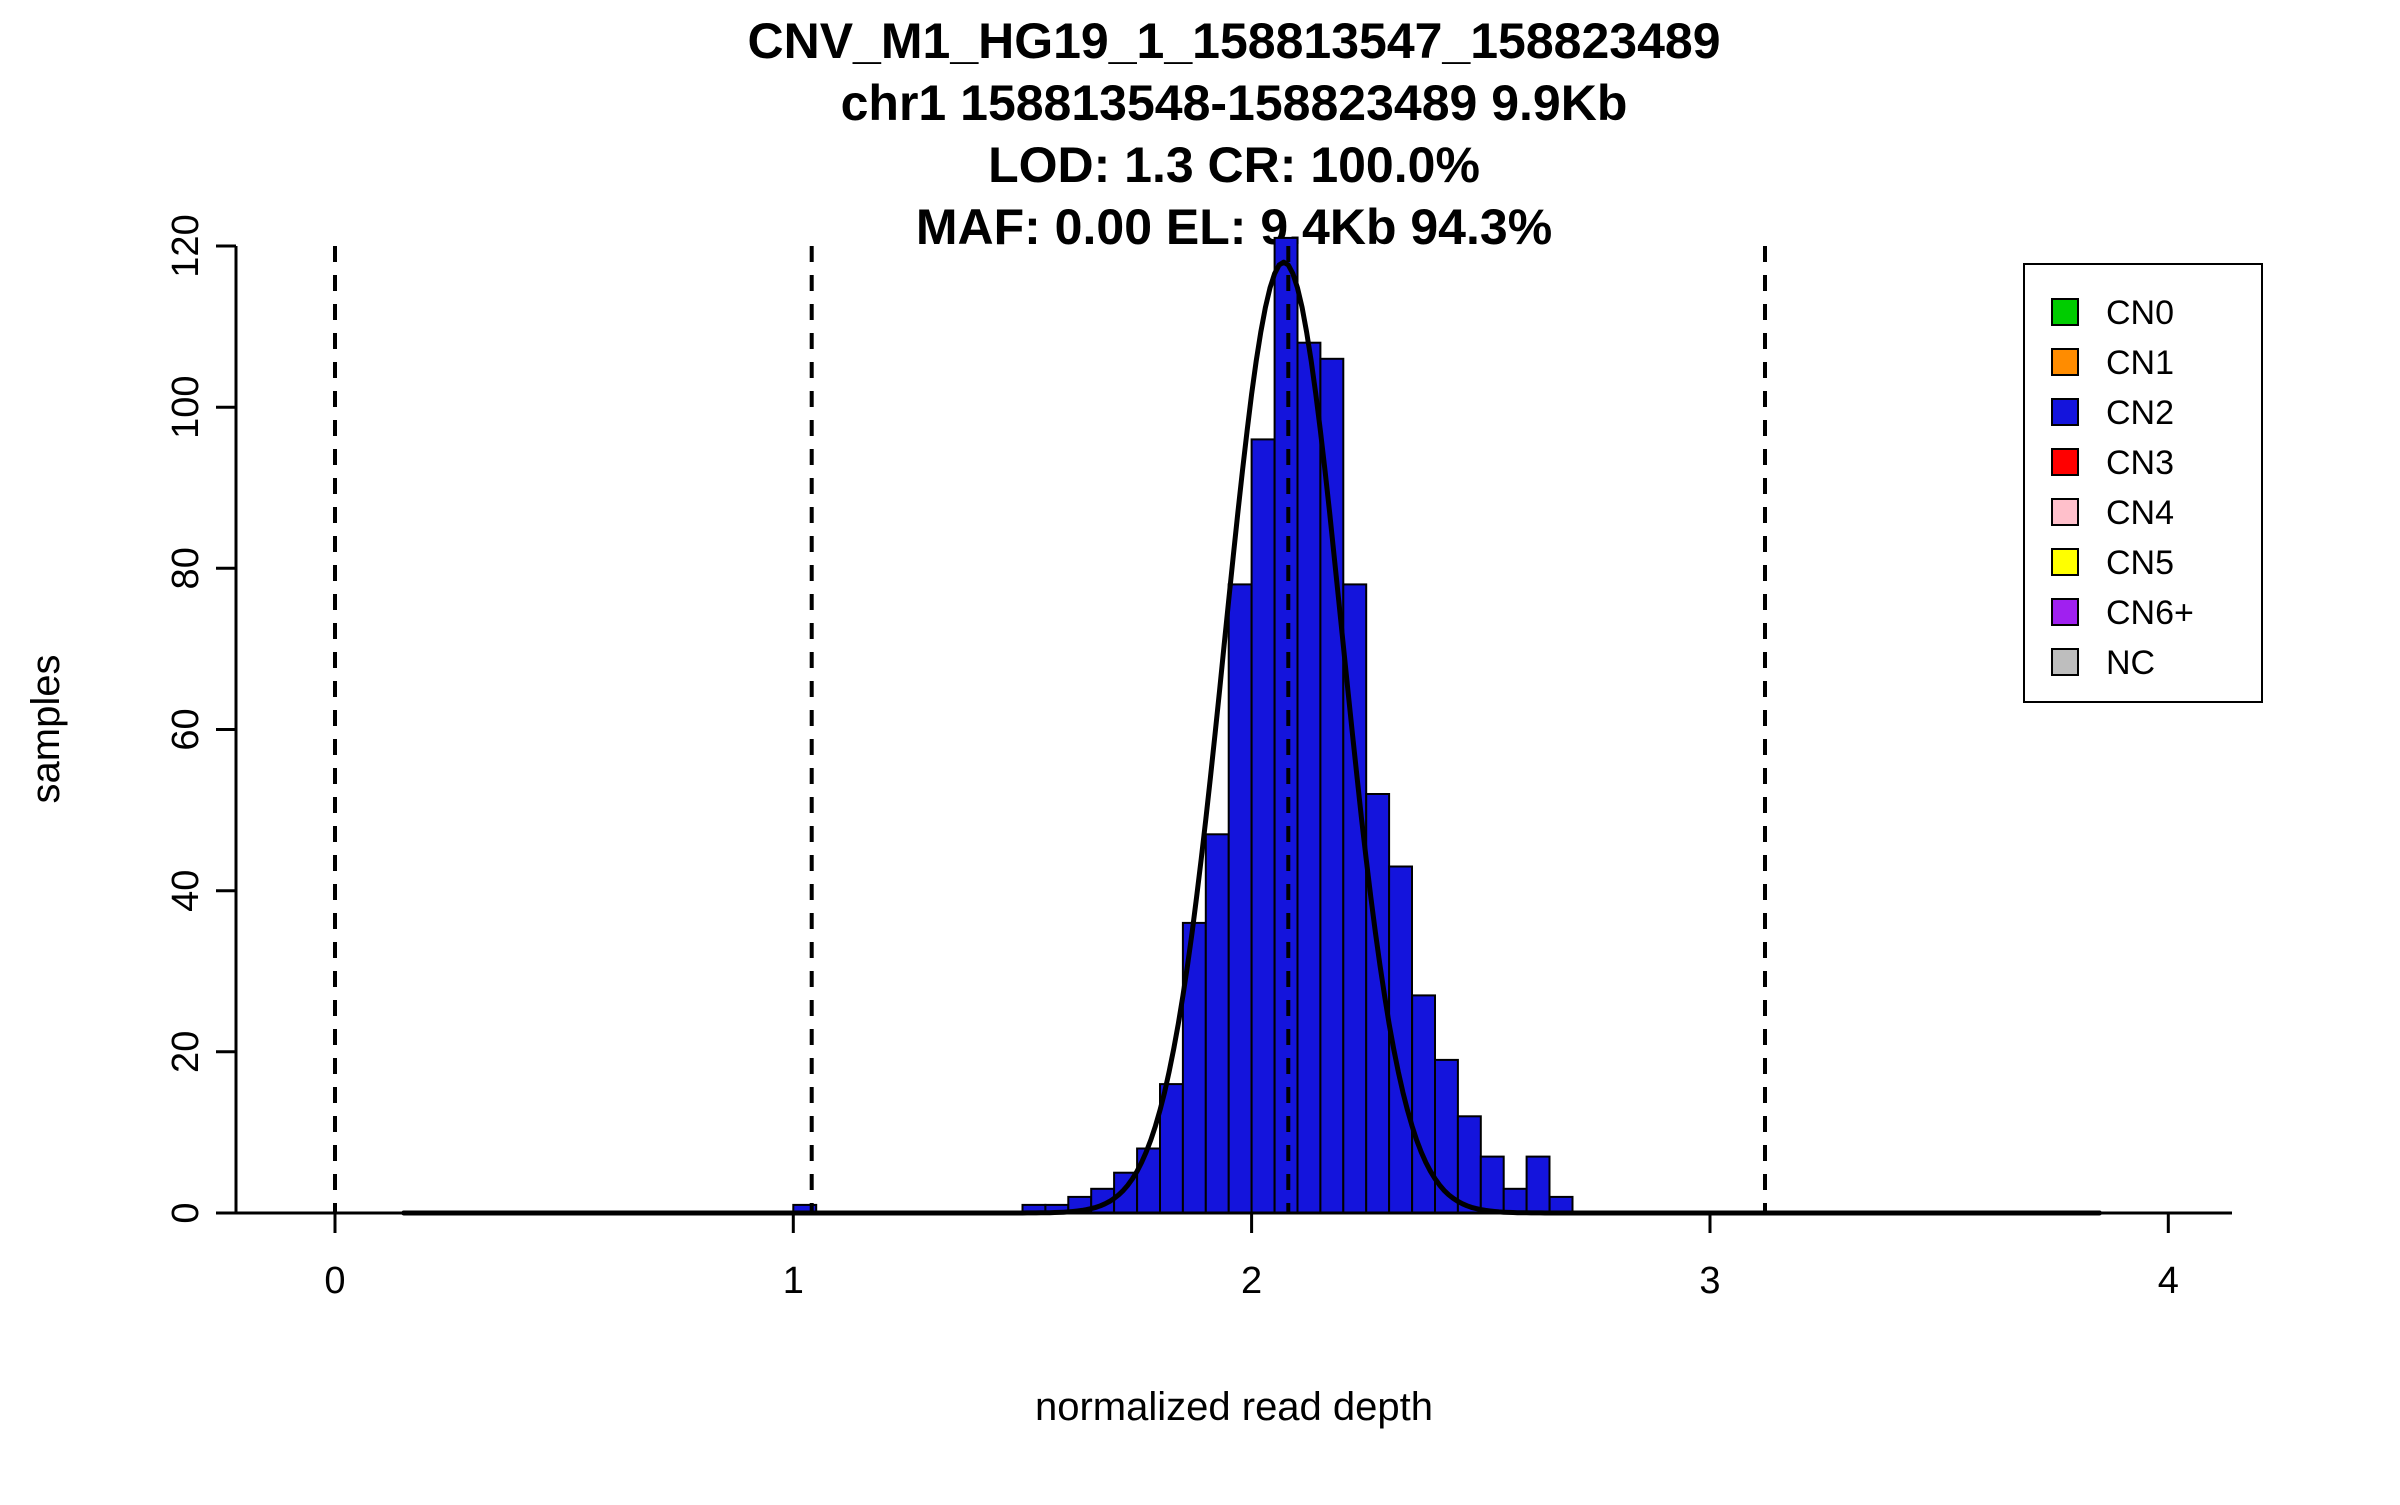 The width and height of the screenshot is (2400, 1505). What do you see at coordinates (186, 1212) in the screenshot?
I see `y-tick-label: 0` at bounding box center [186, 1212].